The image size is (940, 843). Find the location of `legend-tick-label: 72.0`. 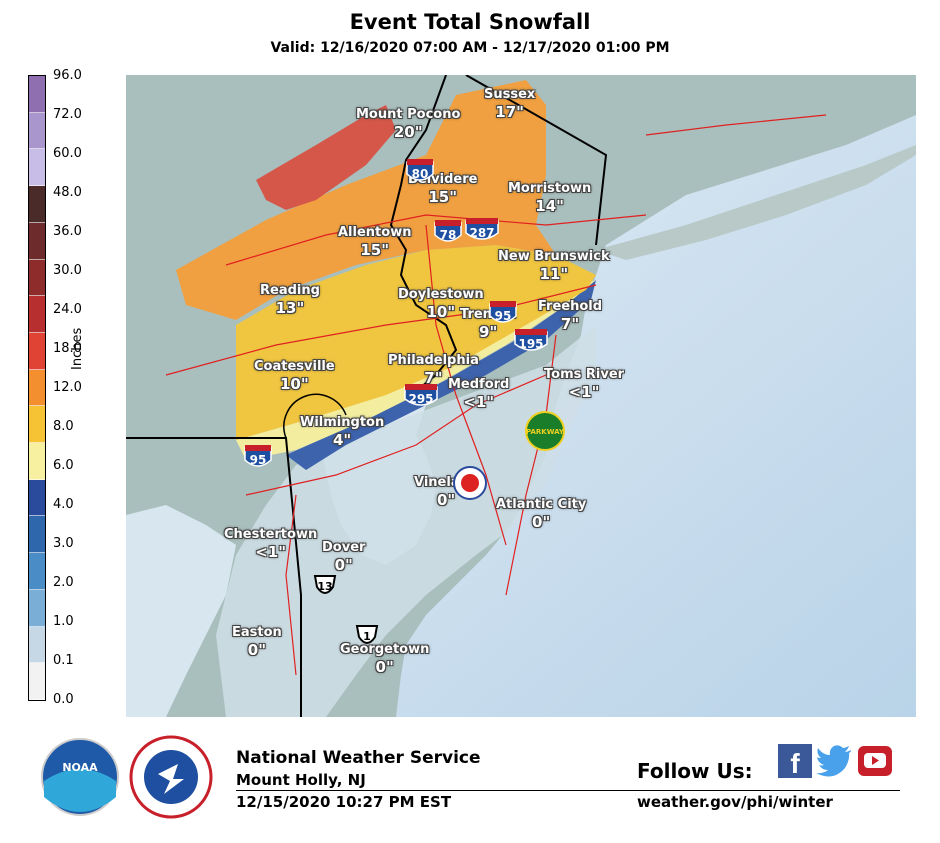

legend-tick-label: 72.0 is located at coordinates (67, 114).